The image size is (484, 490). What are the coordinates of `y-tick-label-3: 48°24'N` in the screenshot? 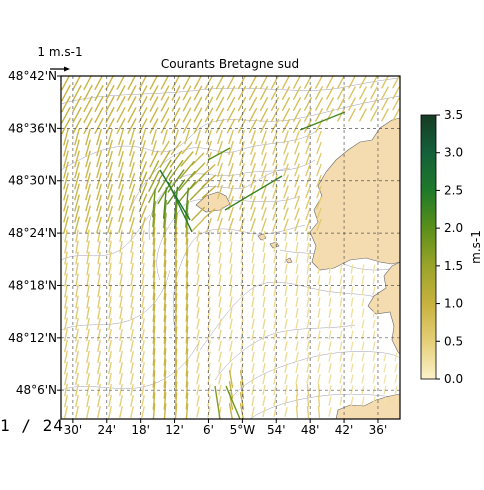 It's located at (32, 233).